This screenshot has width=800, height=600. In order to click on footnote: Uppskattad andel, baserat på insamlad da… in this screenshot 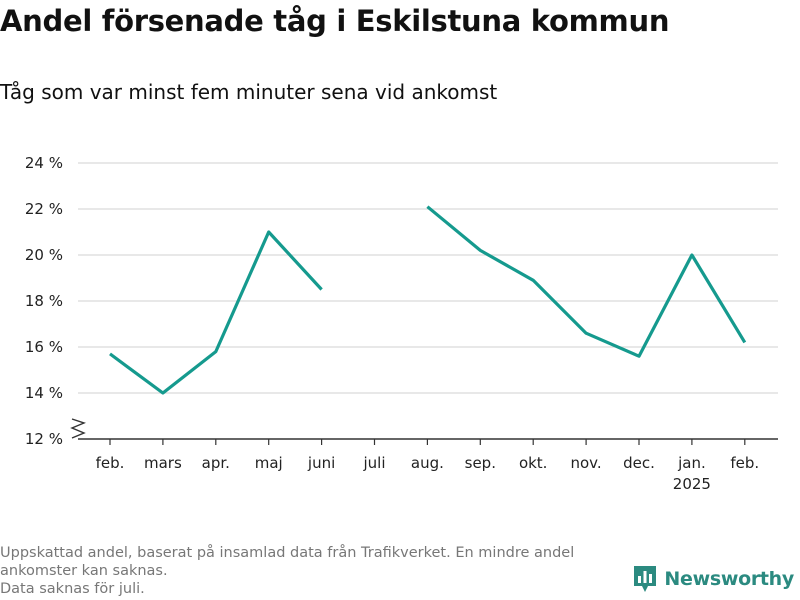, I will do `click(320, 571)`.